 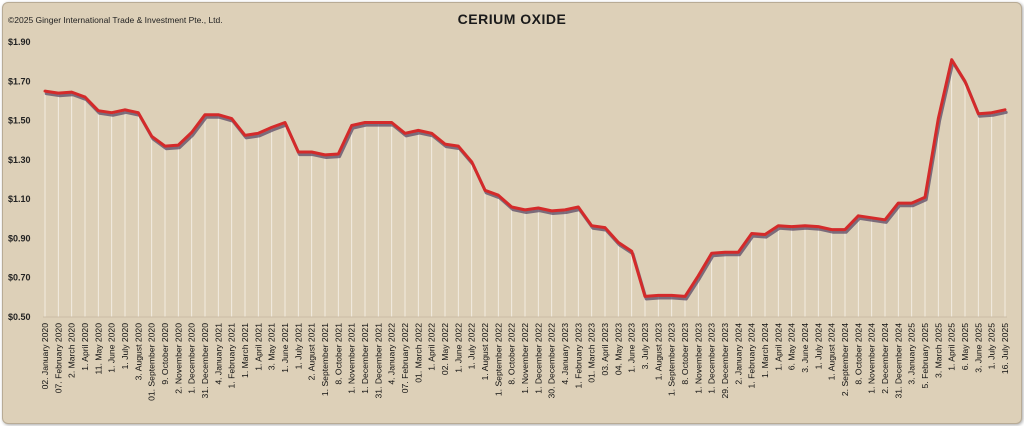 I want to click on x-tick-label: 3. March 2025, so click(x=938, y=350).